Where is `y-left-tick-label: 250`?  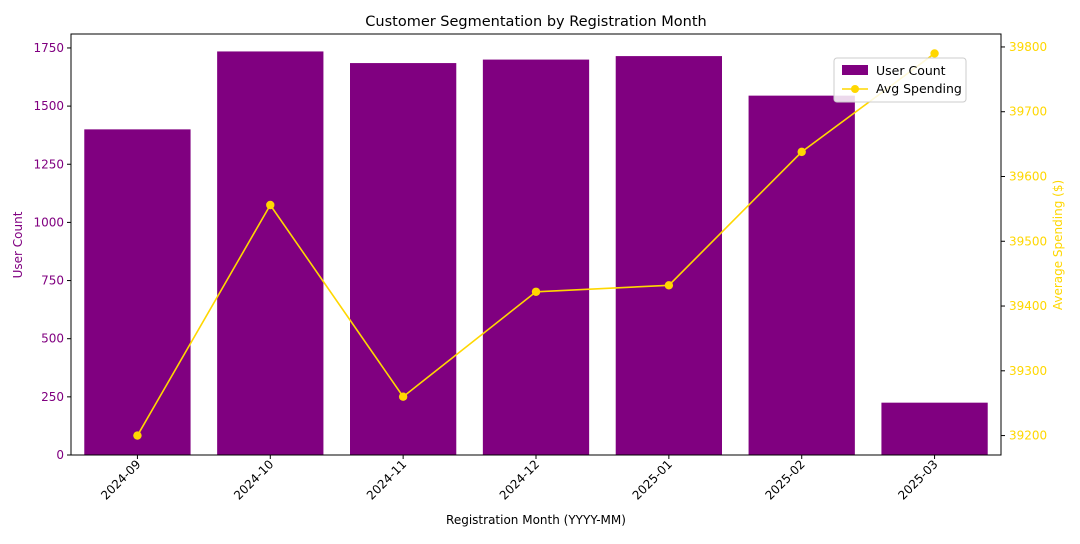 y-left-tick-label: 250 is located at coordinates (52, 397).